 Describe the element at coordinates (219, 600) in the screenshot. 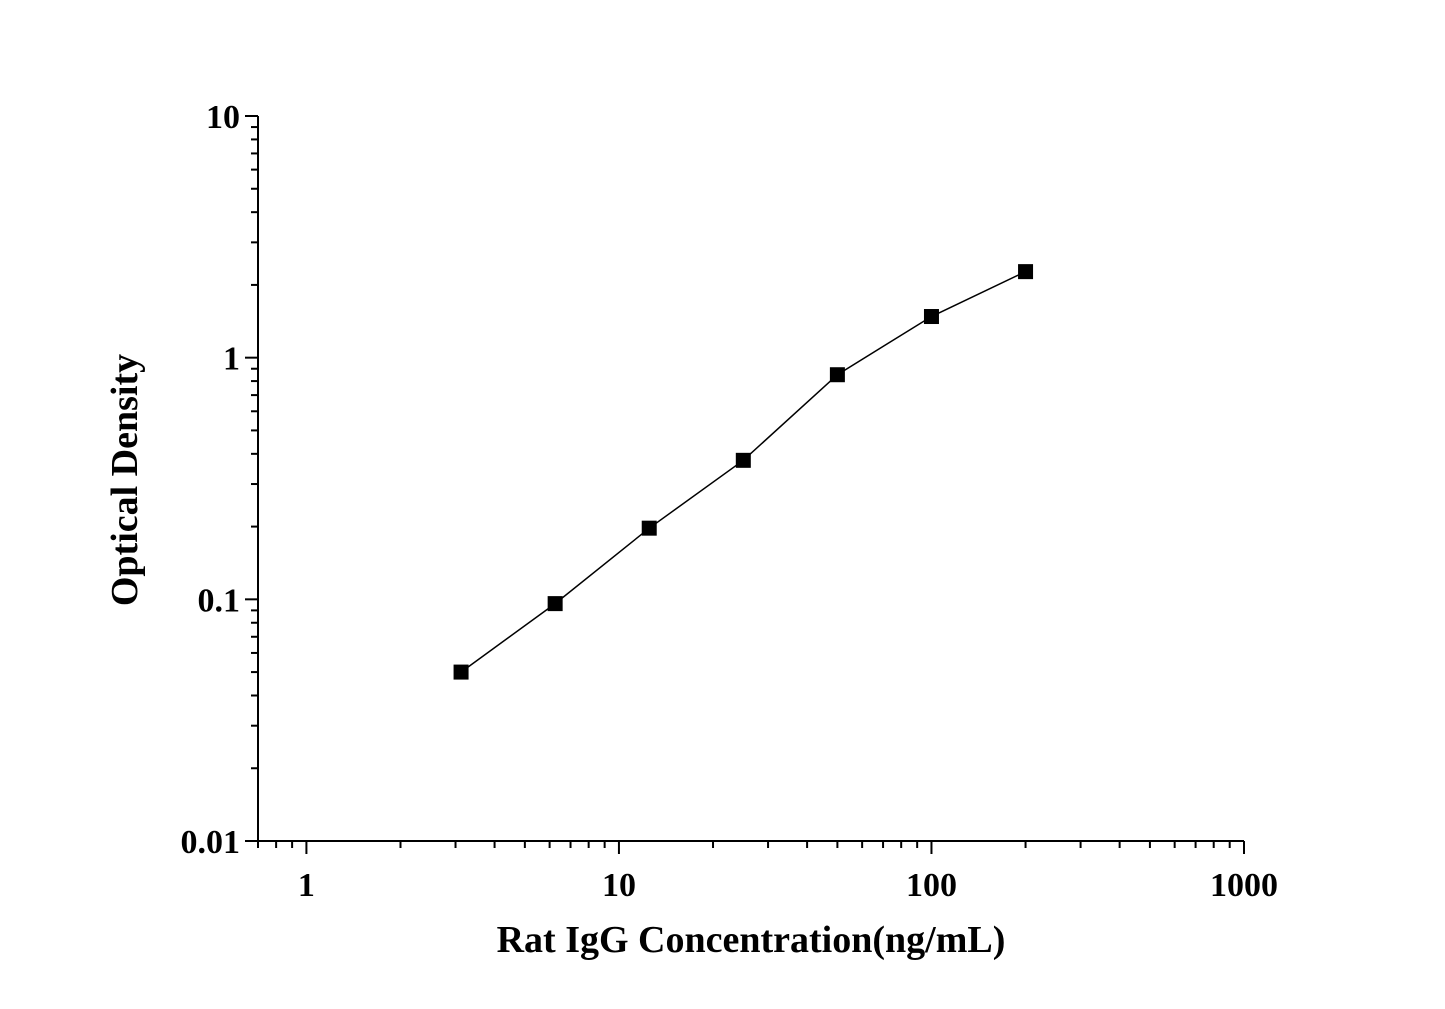

I see `y-tick-label: 0.1` at that location.